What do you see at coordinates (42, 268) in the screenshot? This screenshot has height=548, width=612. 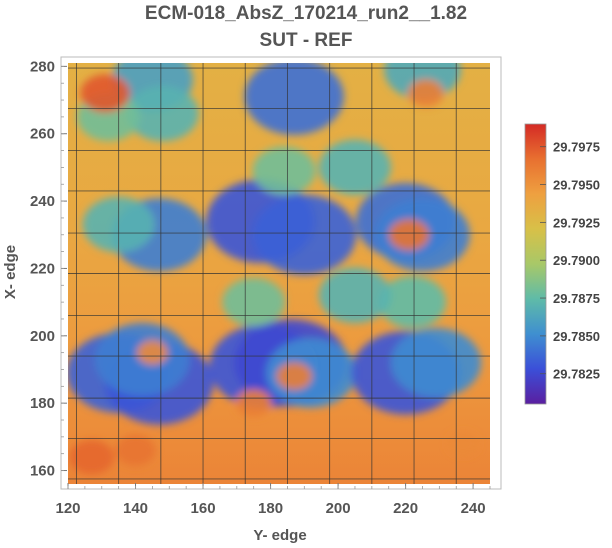 I see `y-tick-label: 220` at bounding box center [42, 268].